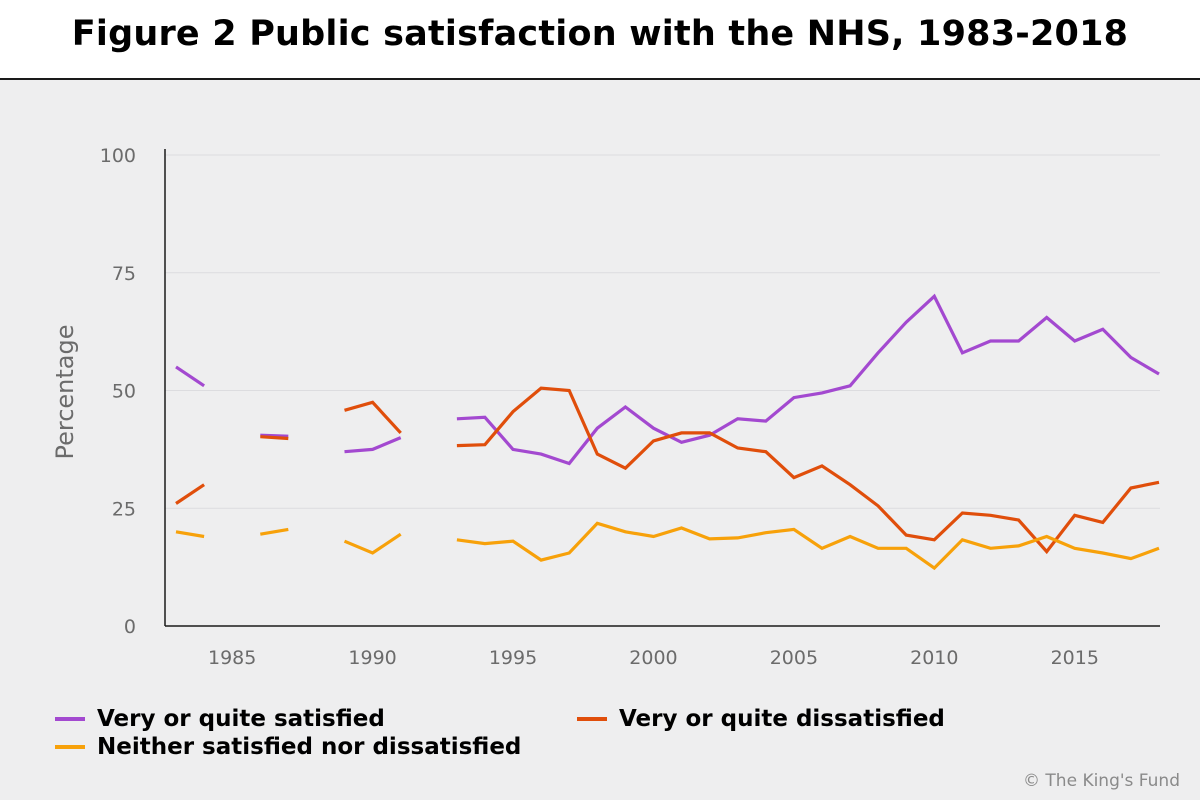  I want to click on legend-swatch-satisfied, so click(70, 719).